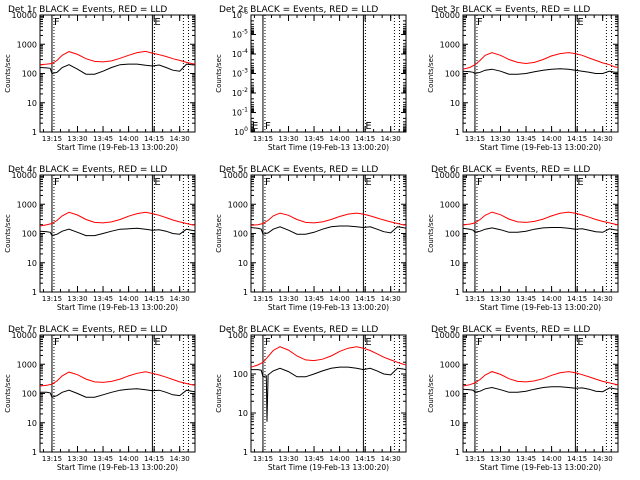 This screenshot has height=480, width=640. Describe the element at coordinates (240, 34) in the screenshot. I see `y-tick-label: 10⁻⁵` at that location.